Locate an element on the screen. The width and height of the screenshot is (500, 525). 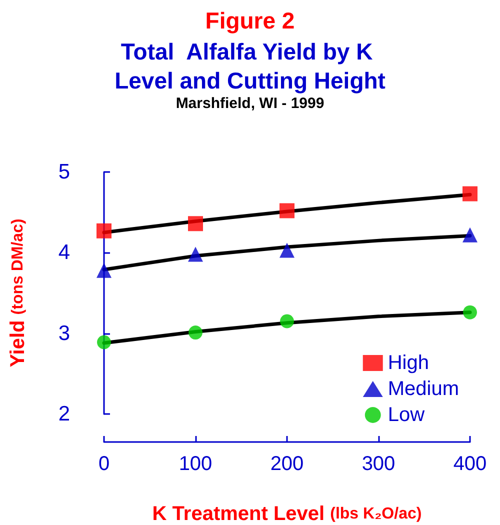
x-tick-label: 100 is located at coordinates (195, 464).